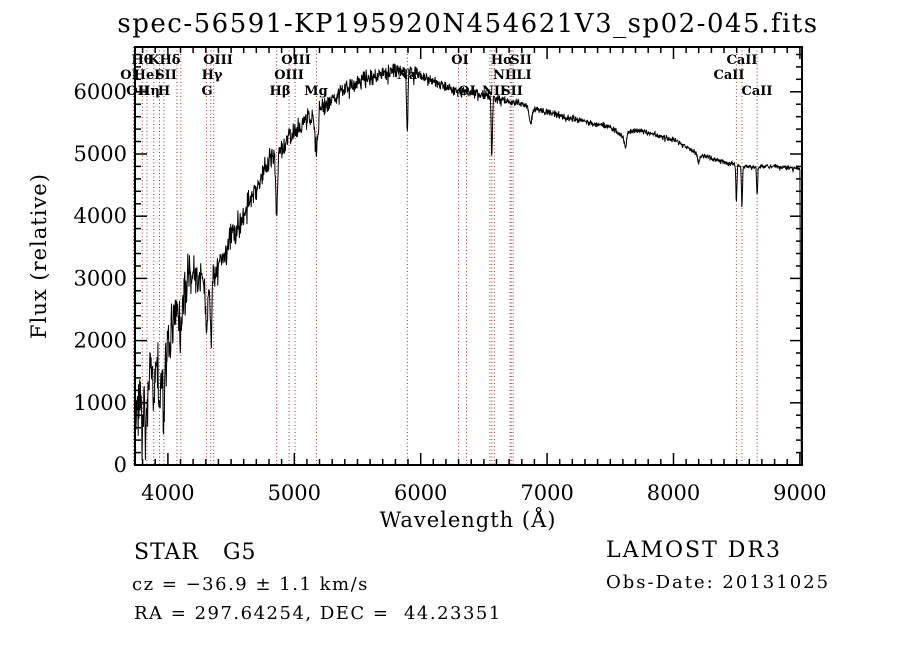  I want to click on spectral-line-label: Hθ, so click(142, 60).